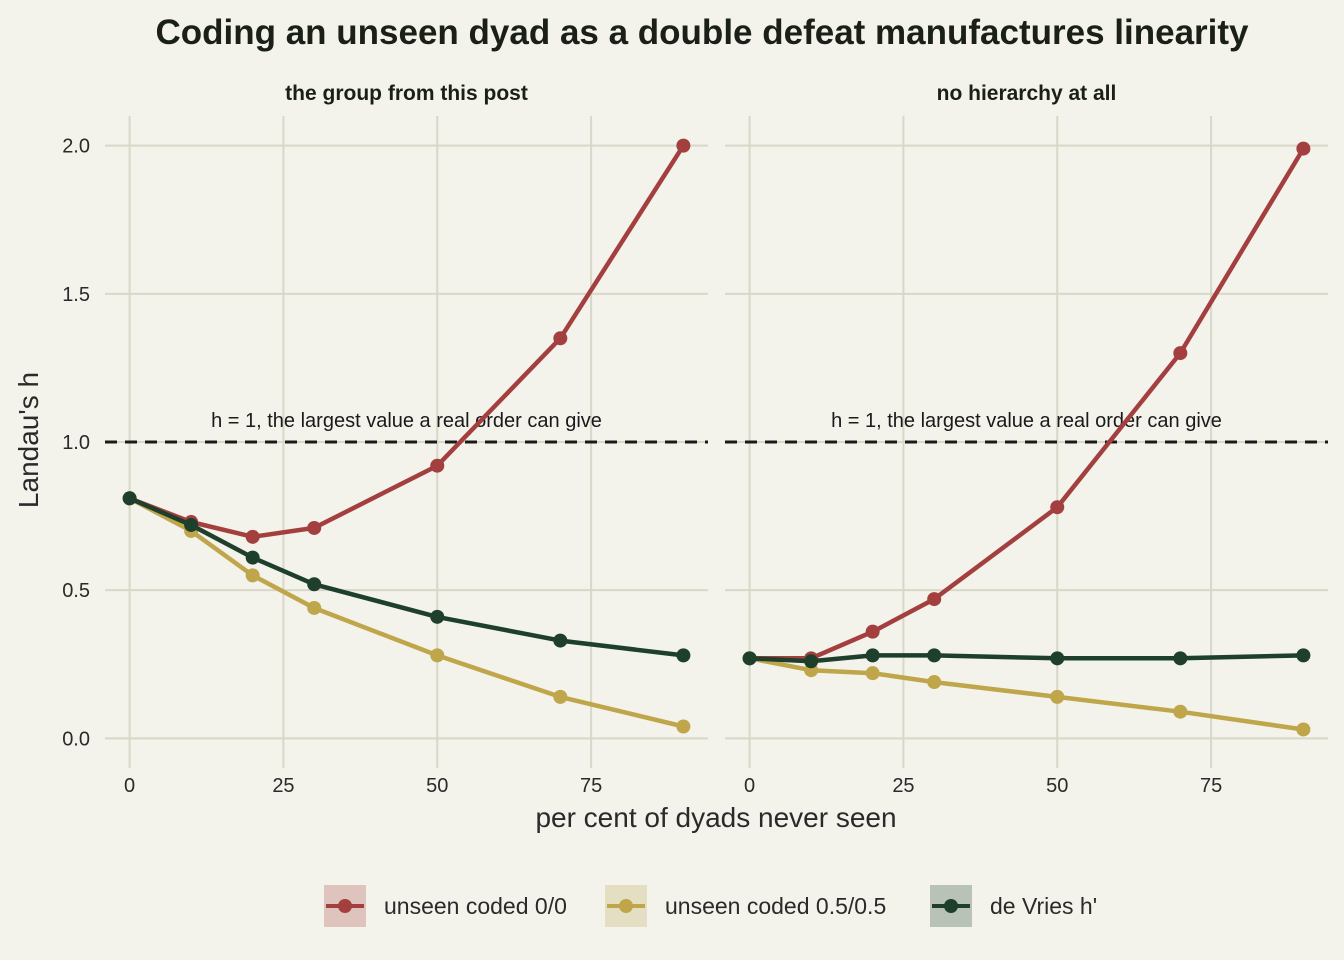  I want to click on legend-item: unseen coded 0.5/0.5, so click(745, 906).